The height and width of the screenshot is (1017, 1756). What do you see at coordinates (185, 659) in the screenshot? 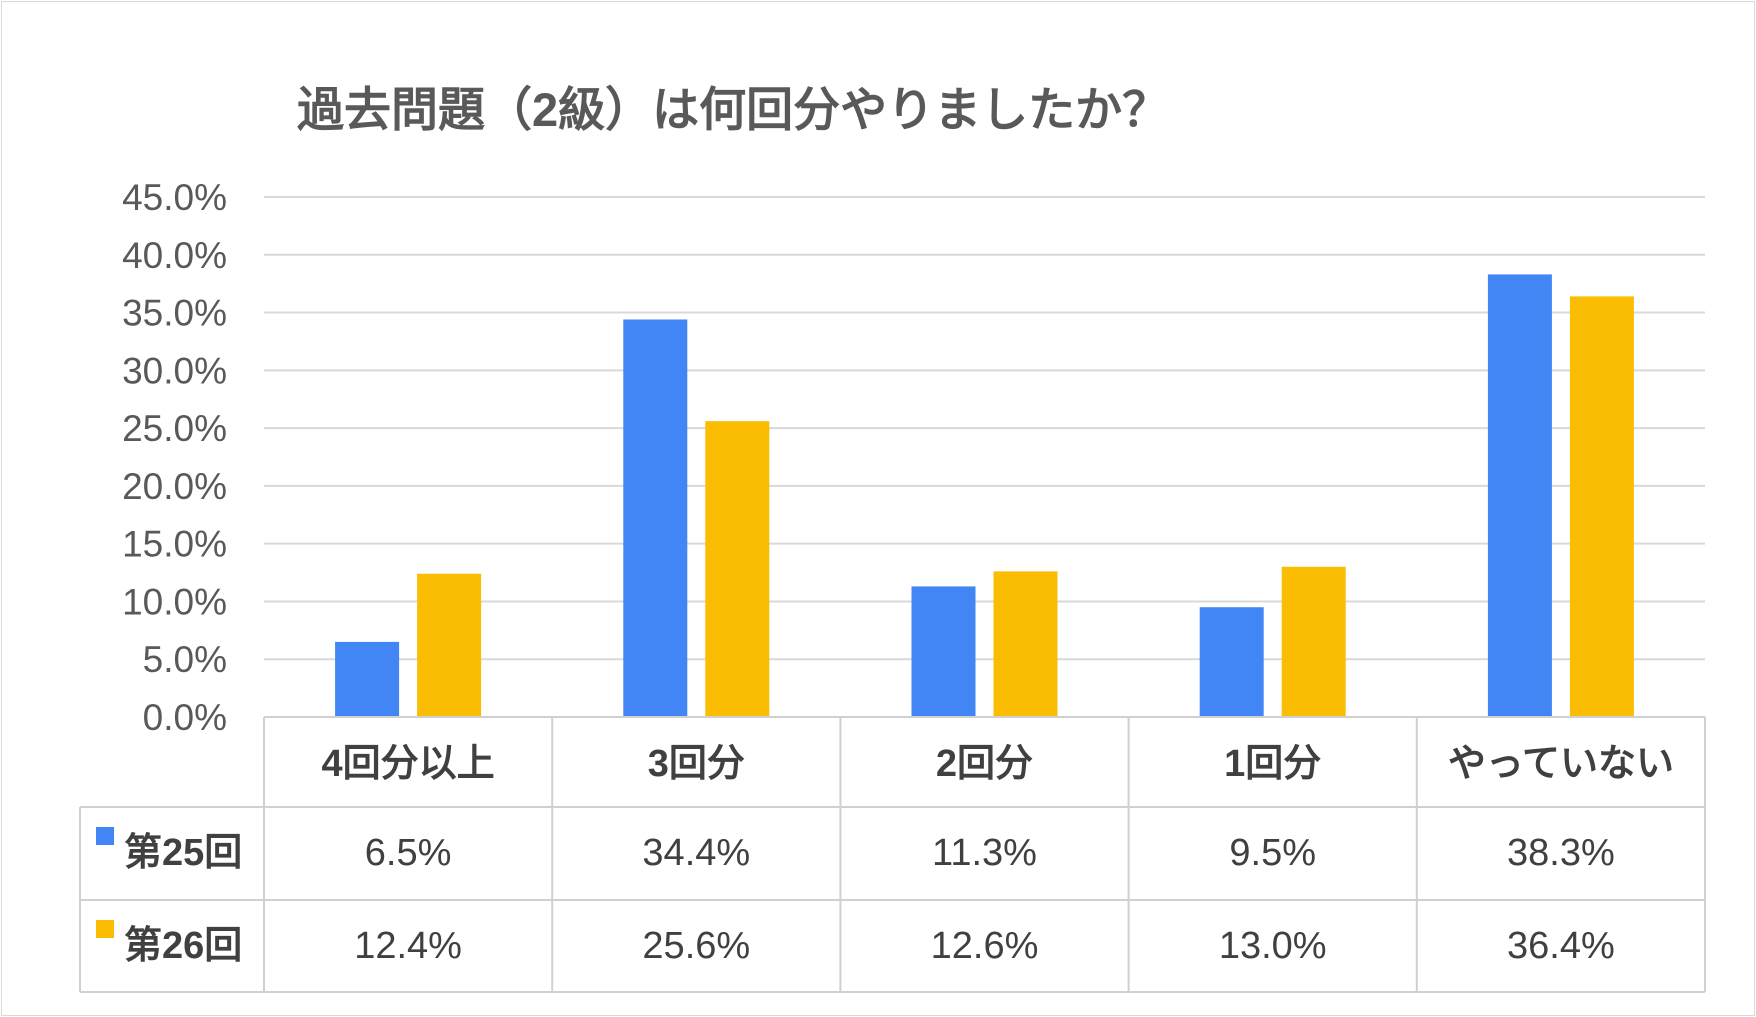
I see `y-tick-label: 5.0%` at bounding box center [185, 659].